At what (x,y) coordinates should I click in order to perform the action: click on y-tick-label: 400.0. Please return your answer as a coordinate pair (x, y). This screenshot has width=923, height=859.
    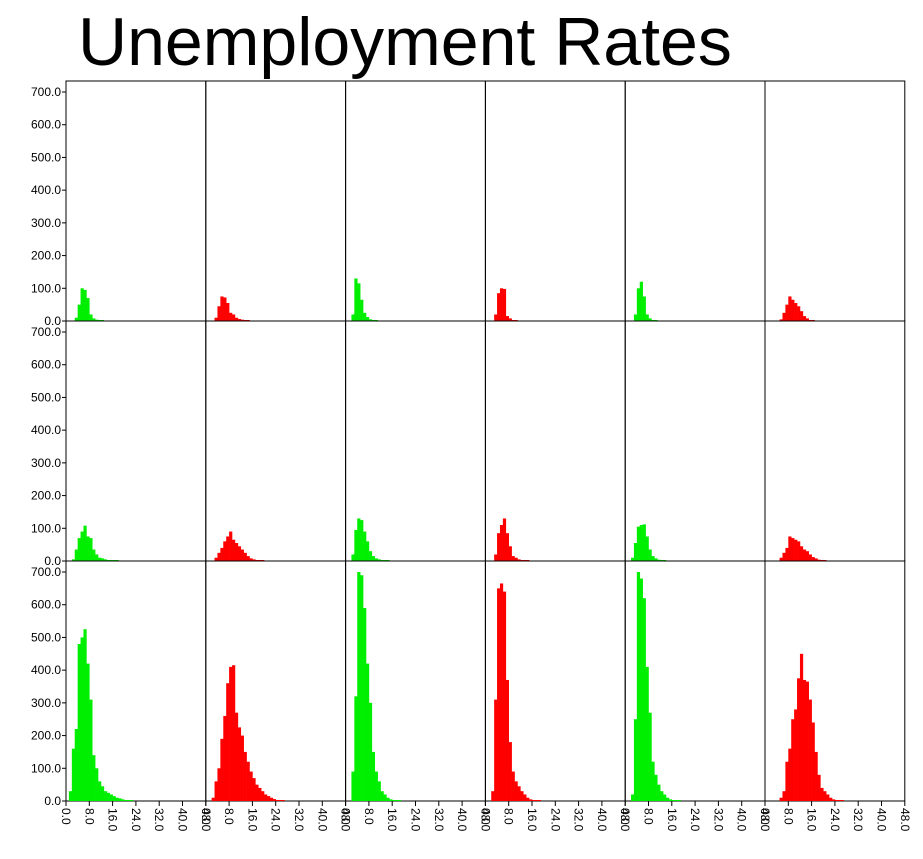
    Looking at the image, I should click on (46, 190).